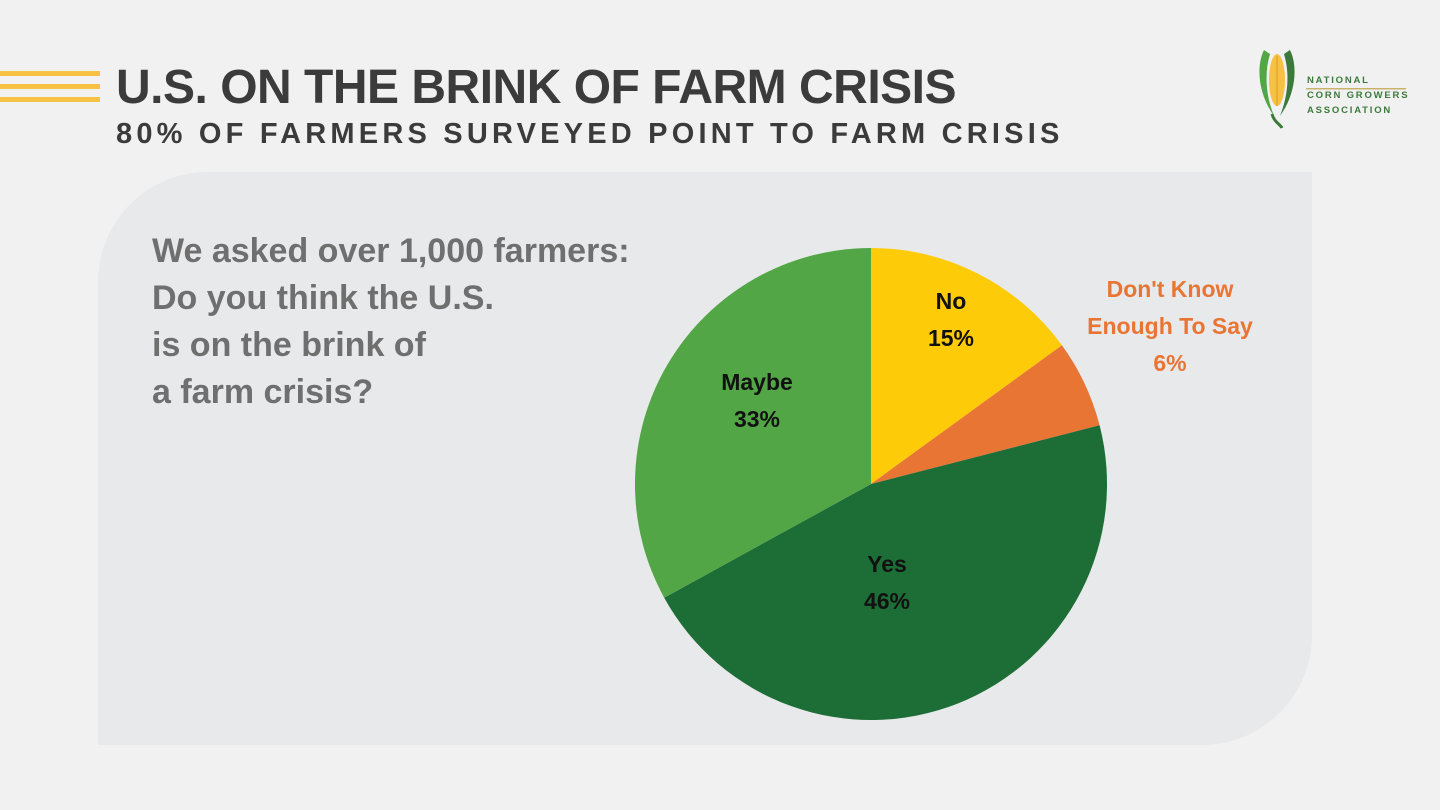 Image resolution: width=1440 pixels, height=810 pixels. I want to click on logo-line: ASSOCIATION, so click(1350, 110).